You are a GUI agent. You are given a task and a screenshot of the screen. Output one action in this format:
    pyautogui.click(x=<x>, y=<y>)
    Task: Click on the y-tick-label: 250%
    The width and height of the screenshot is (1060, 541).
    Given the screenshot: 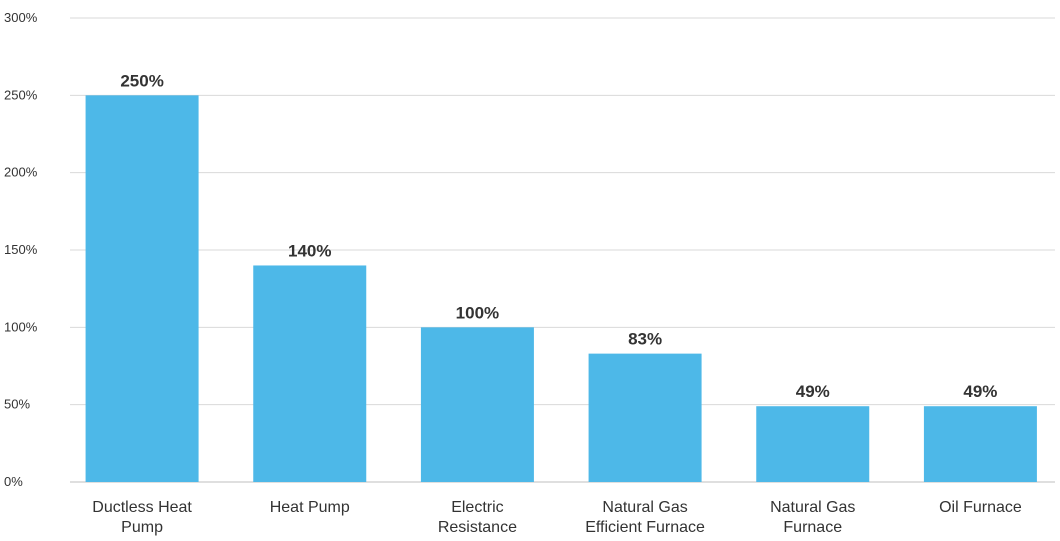 What is the action you would take?
    pyautogui.click(x=21, y=94)
    